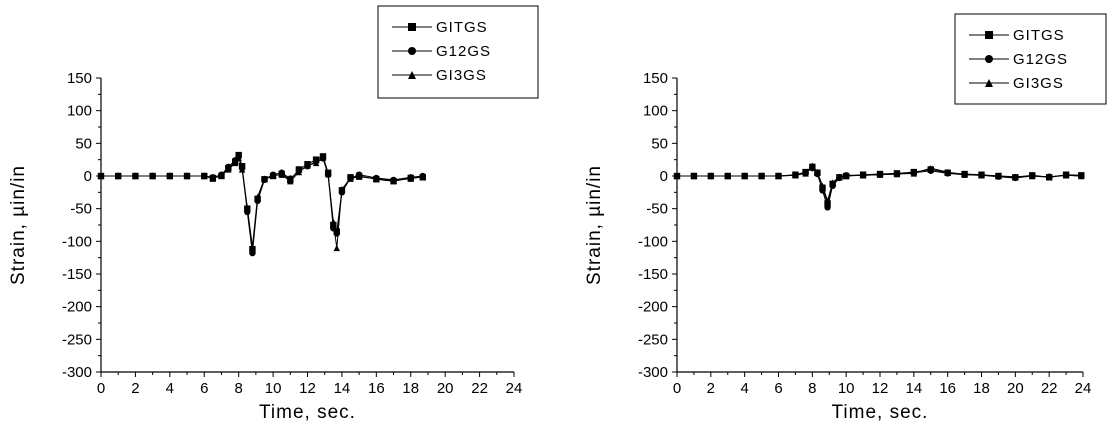  Describe the element at coordinates (77, 339) in the screenshot. I see `y-tick-label: -250` at that location.